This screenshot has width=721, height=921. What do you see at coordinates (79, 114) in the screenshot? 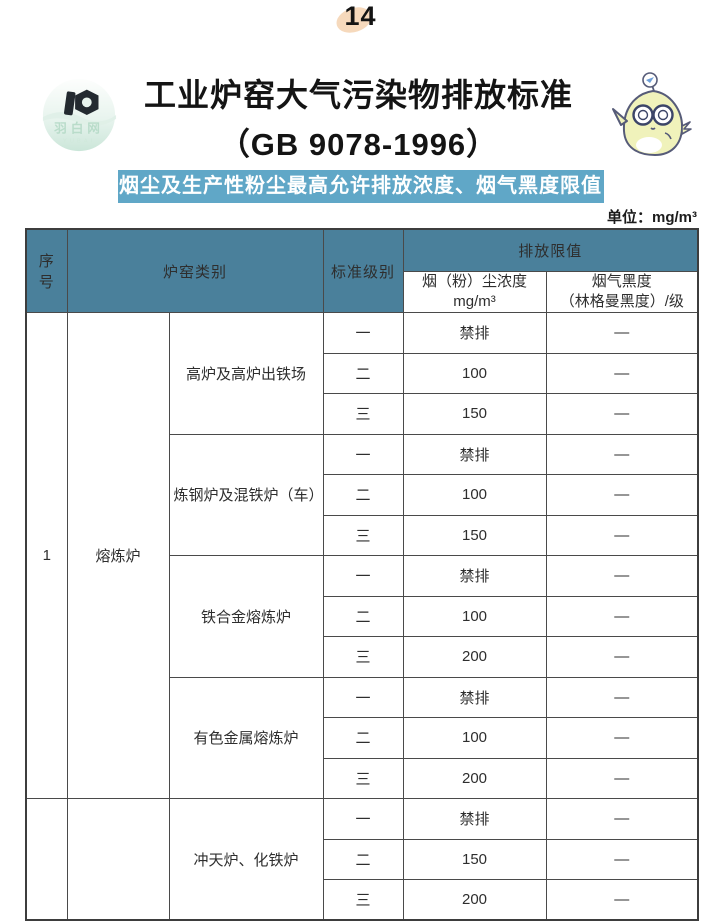
I see `yubai-logo-icon: 羽白网 YUBAI` at bounding box center [79, 114].